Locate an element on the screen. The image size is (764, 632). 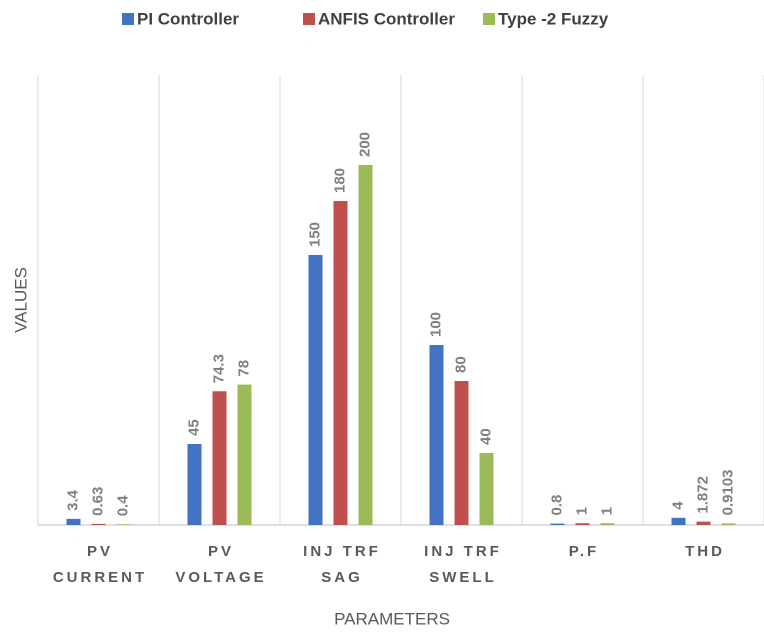
x-axis-title: PARAMETERS is located at coordinates (392, 618).